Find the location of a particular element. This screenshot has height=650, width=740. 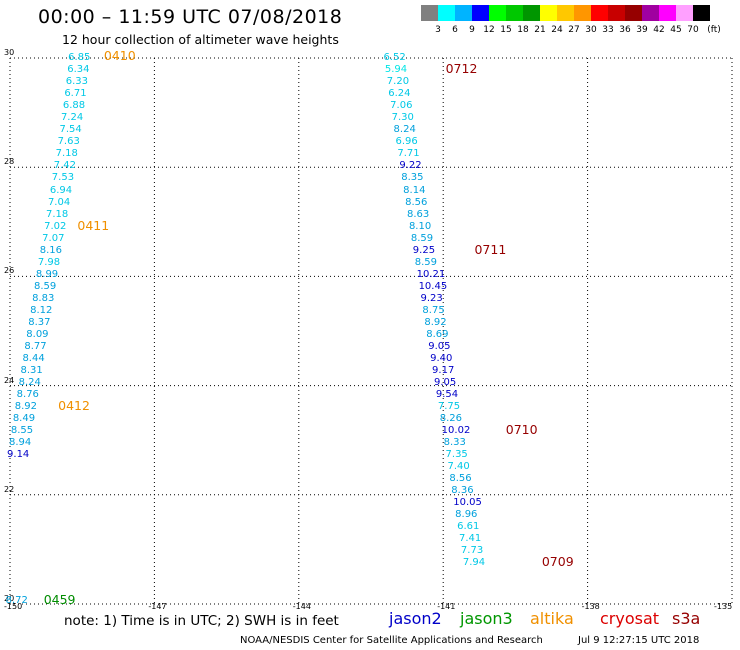

wave-height-value: 9.23 is located at coordinates (431, 298).